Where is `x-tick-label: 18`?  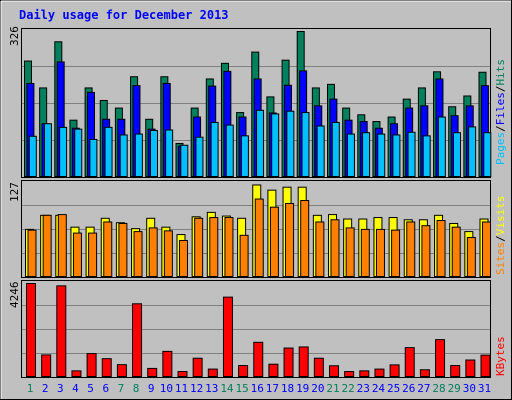
x-tick-label: 18 is located at coordinates (287, 388).